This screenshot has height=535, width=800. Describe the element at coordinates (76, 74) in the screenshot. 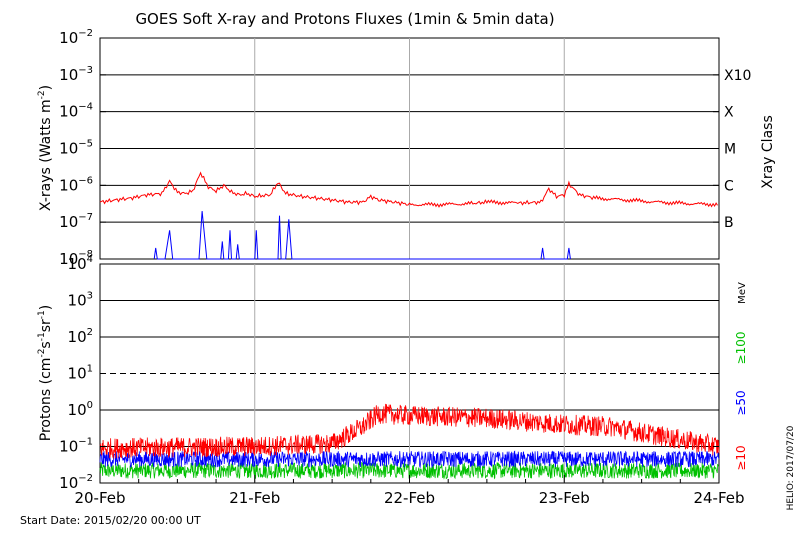

I see `xray-y-tick-label: 10⁻³` at that location.